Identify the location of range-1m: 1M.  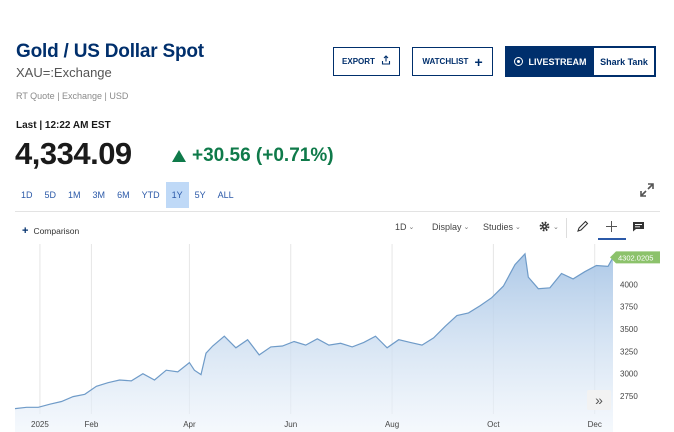
(74, 195).